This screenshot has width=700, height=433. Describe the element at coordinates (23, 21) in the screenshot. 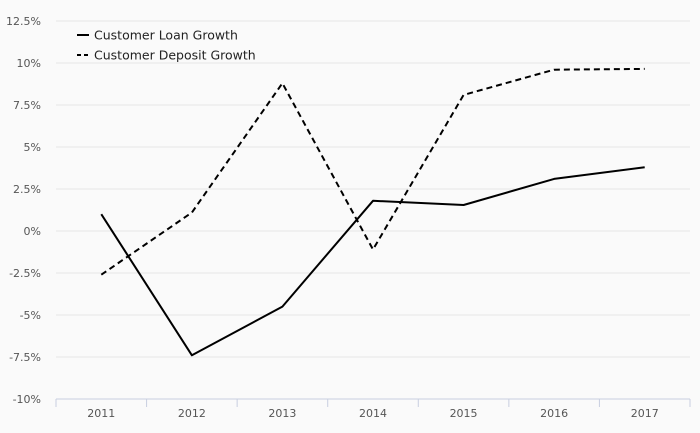

I see `y-tick-label: 12.5%` at that location.